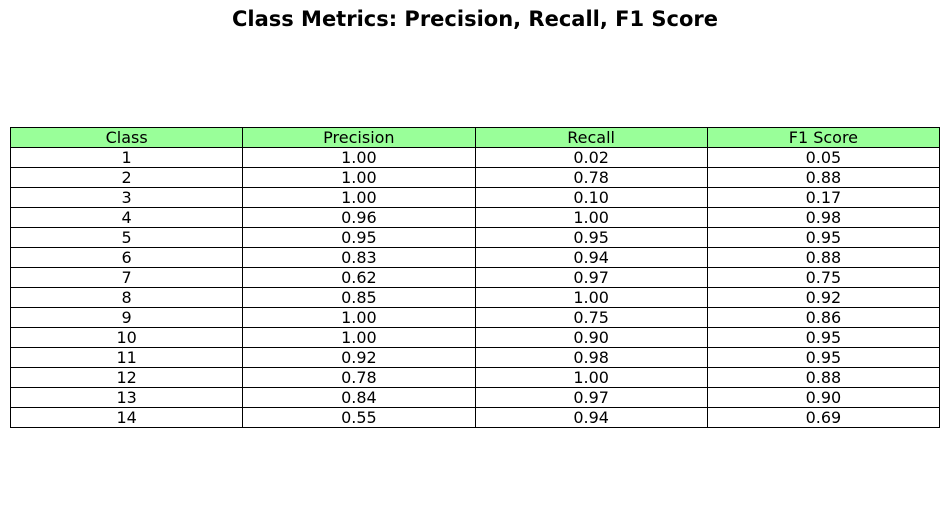  I want to click on table-row: 2 1.00 0.78 0.88, so click(475, 177).